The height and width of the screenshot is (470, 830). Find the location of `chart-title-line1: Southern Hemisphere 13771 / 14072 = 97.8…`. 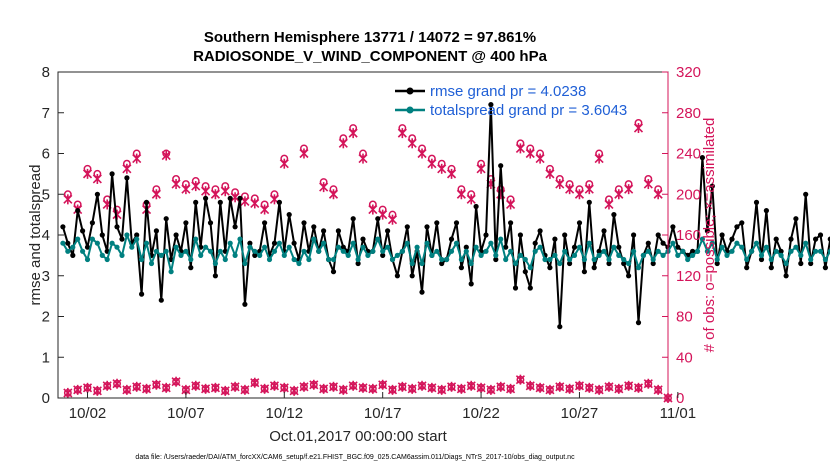

chart-title-line1: Southern Hemisphere 13771 / 14072 = 97.8… is located at coordinates (370, 37).